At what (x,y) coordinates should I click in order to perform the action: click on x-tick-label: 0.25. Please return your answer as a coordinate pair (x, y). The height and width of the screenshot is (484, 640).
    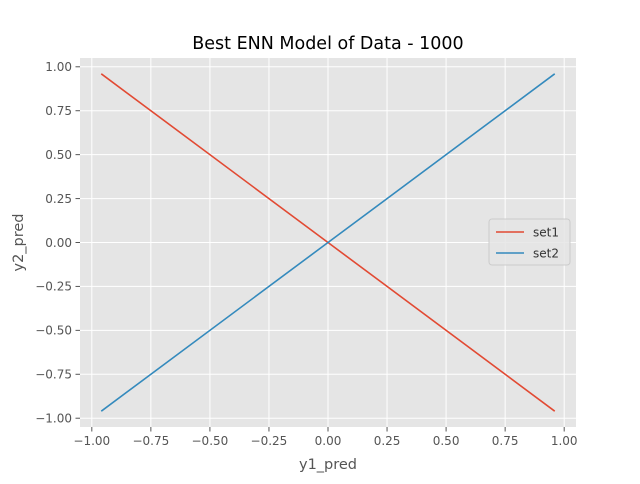
    Looking at the image, I should click on (387, 441).